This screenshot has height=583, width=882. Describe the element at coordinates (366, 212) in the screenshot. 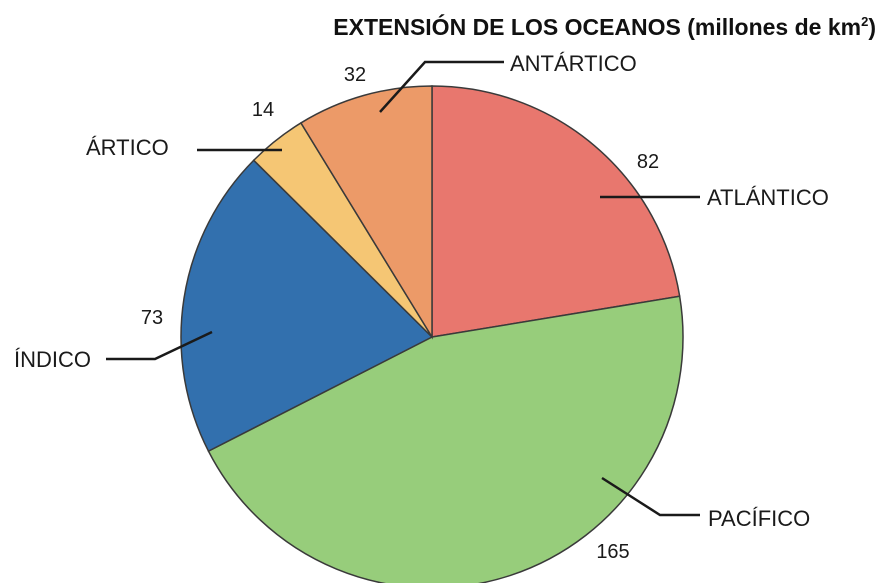

I see `slice-antartico` at that location.